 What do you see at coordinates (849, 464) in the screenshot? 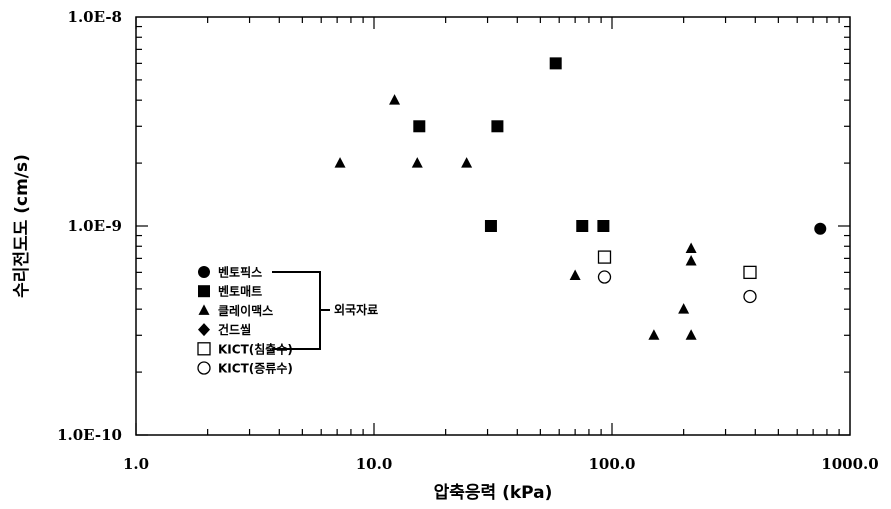
I see `x-tick-label: 1000.0` at bounding box center [849, 464].